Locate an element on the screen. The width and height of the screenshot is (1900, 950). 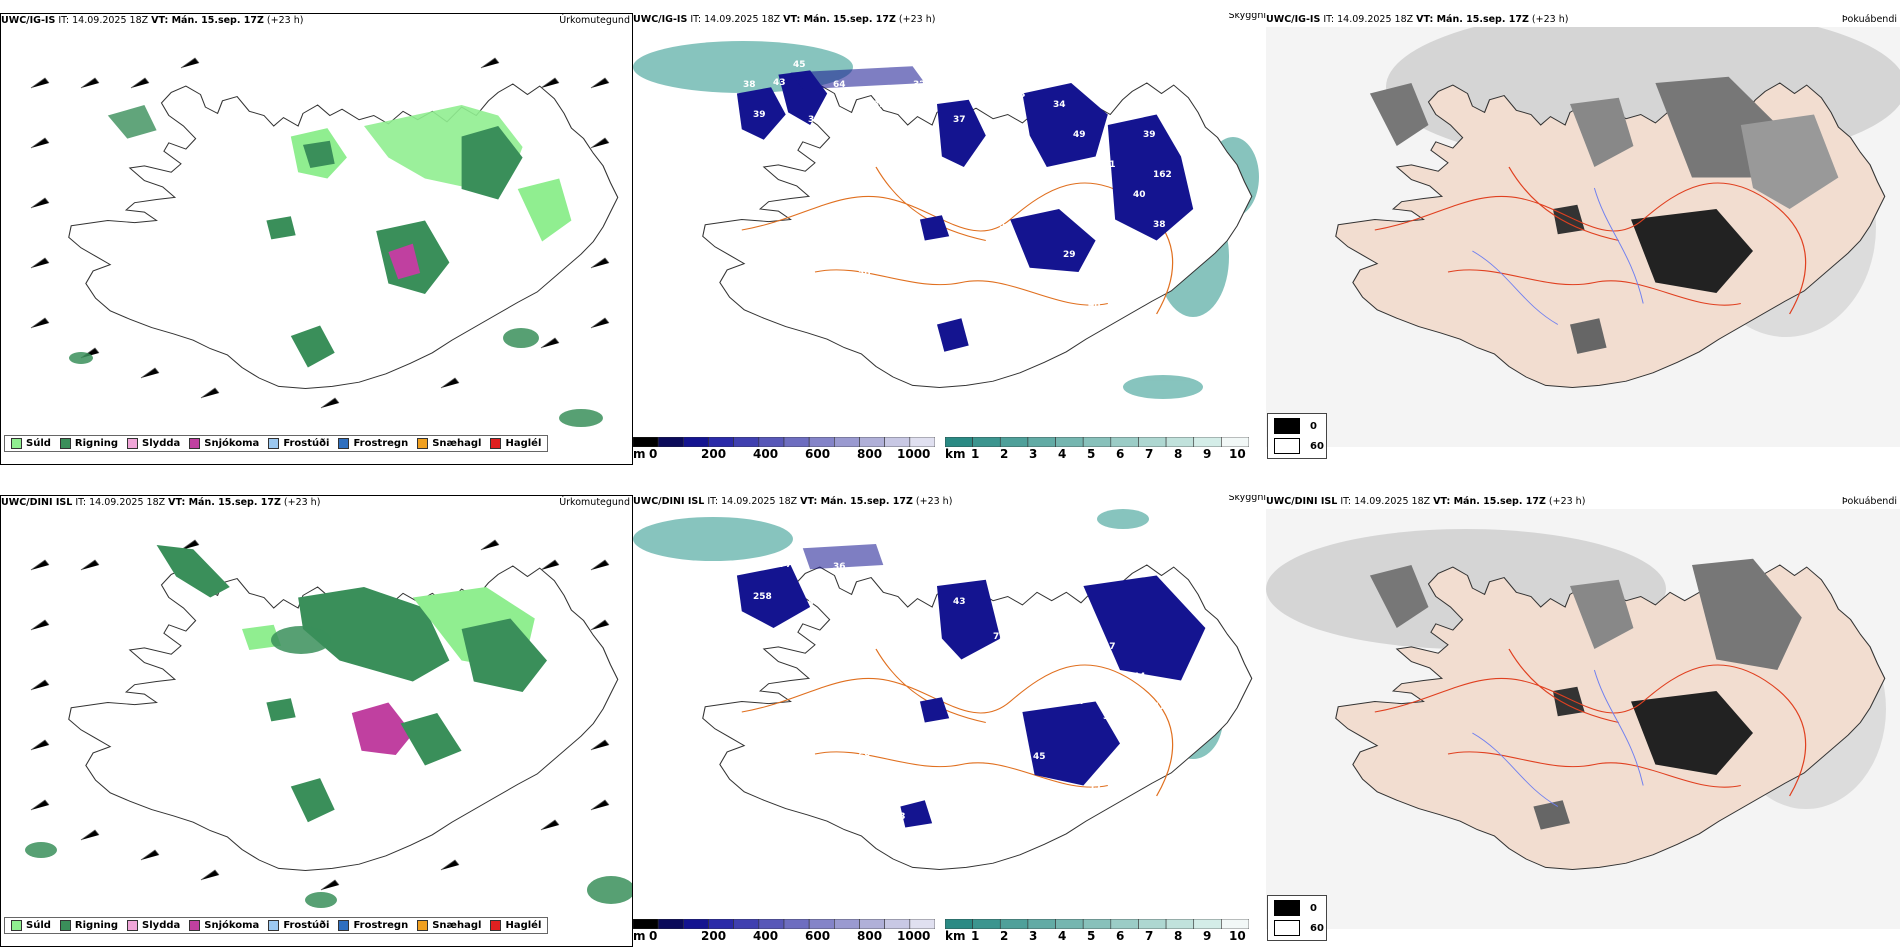
ceiling-height-label: 55 is located at coordinates (979, 310).